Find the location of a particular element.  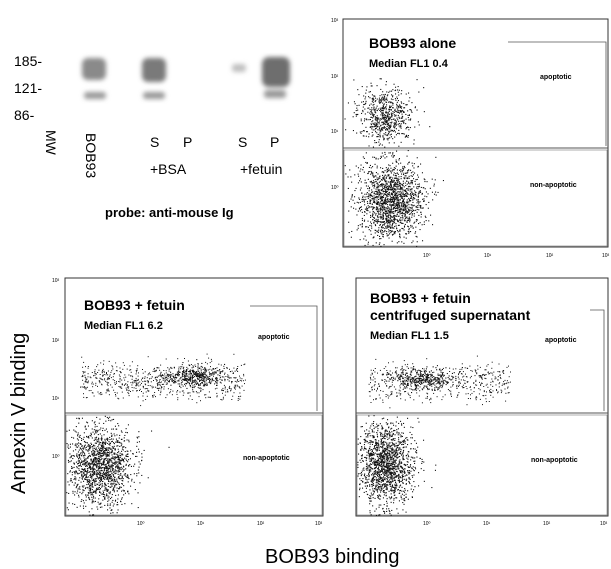

mw-marker-121: 121- is located at coordinates (28, 88).